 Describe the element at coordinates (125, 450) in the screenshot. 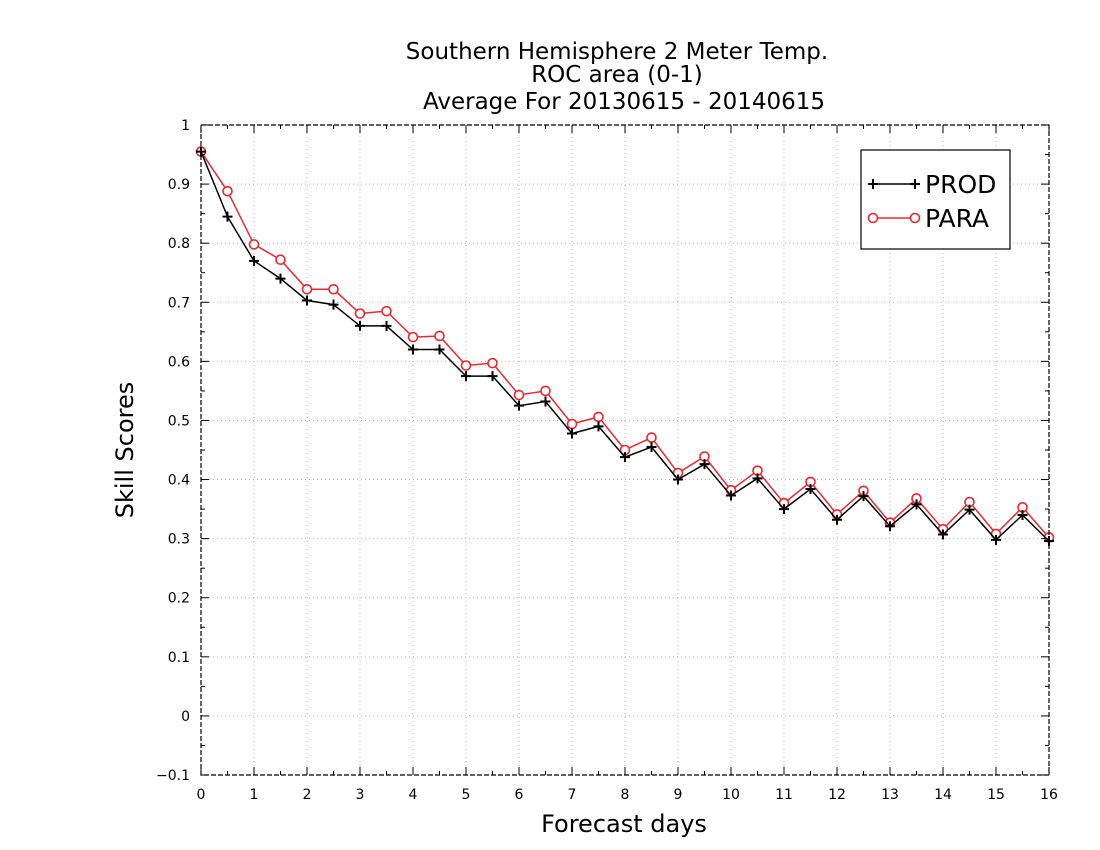

I see `y-axis-label: Skill Scores` at that location.